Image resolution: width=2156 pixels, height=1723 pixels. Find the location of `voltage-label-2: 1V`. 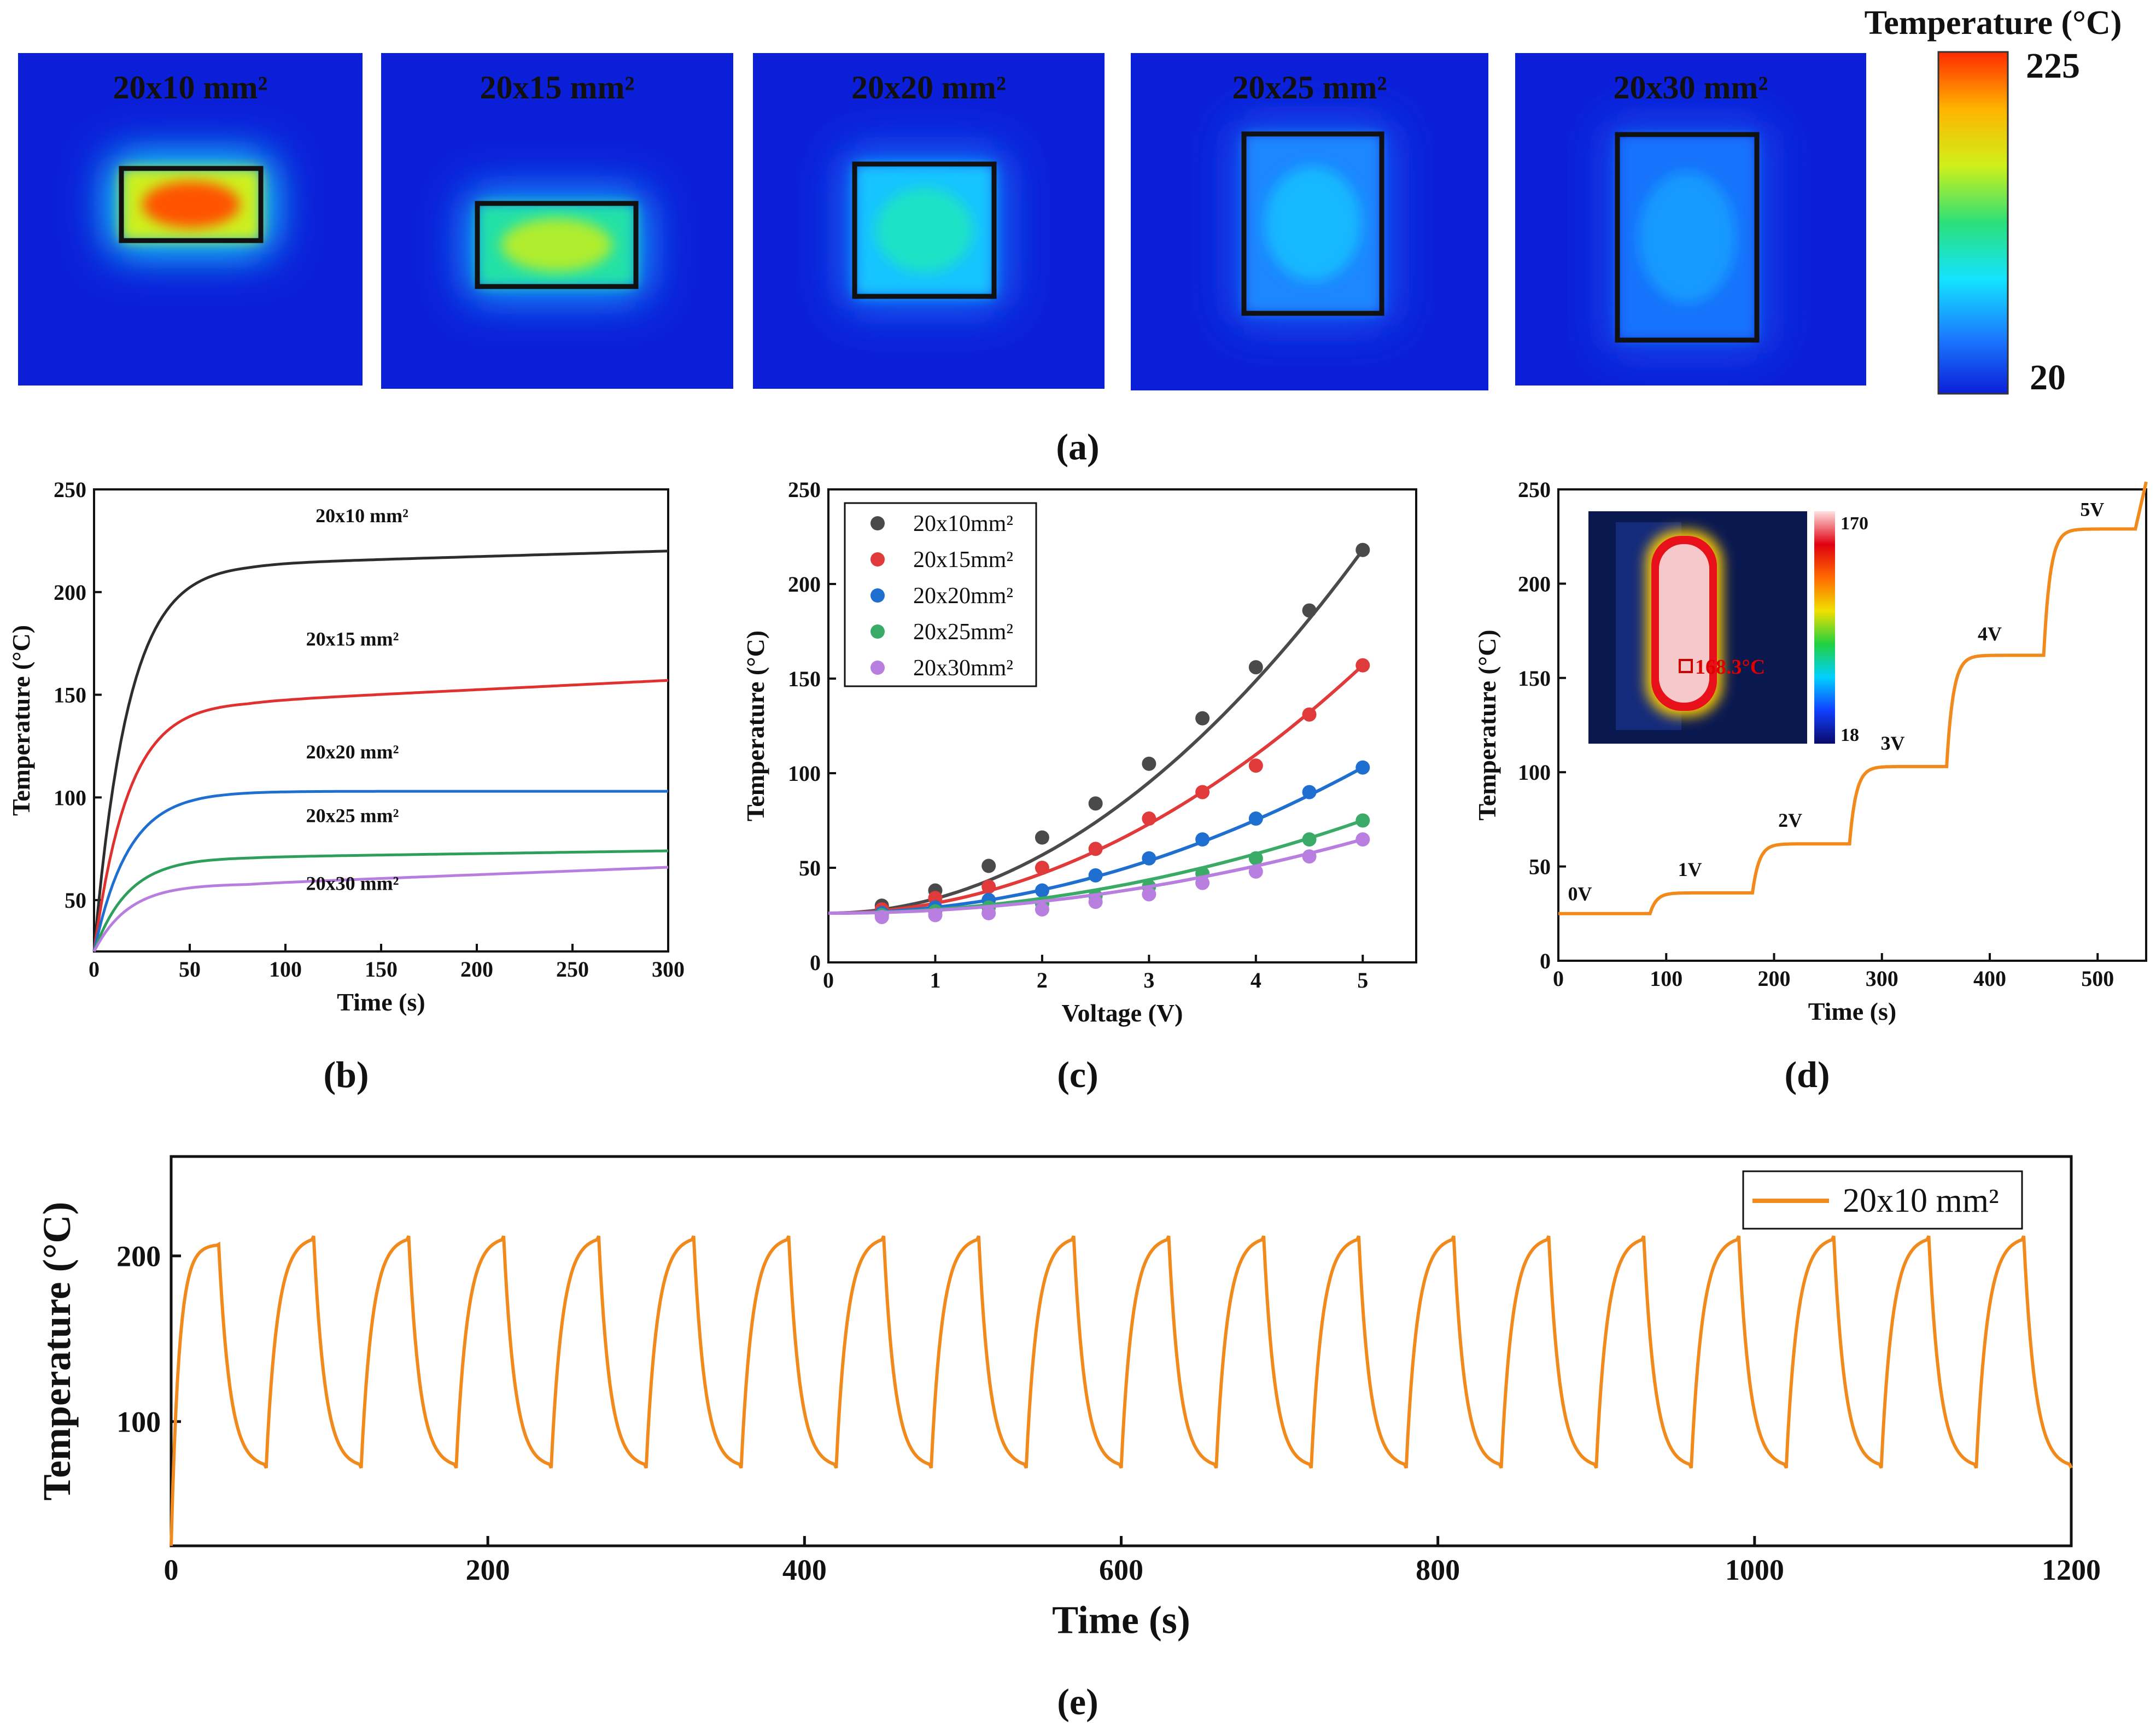

voltage-label-2: 1V is located at coordinates (1690, 869).